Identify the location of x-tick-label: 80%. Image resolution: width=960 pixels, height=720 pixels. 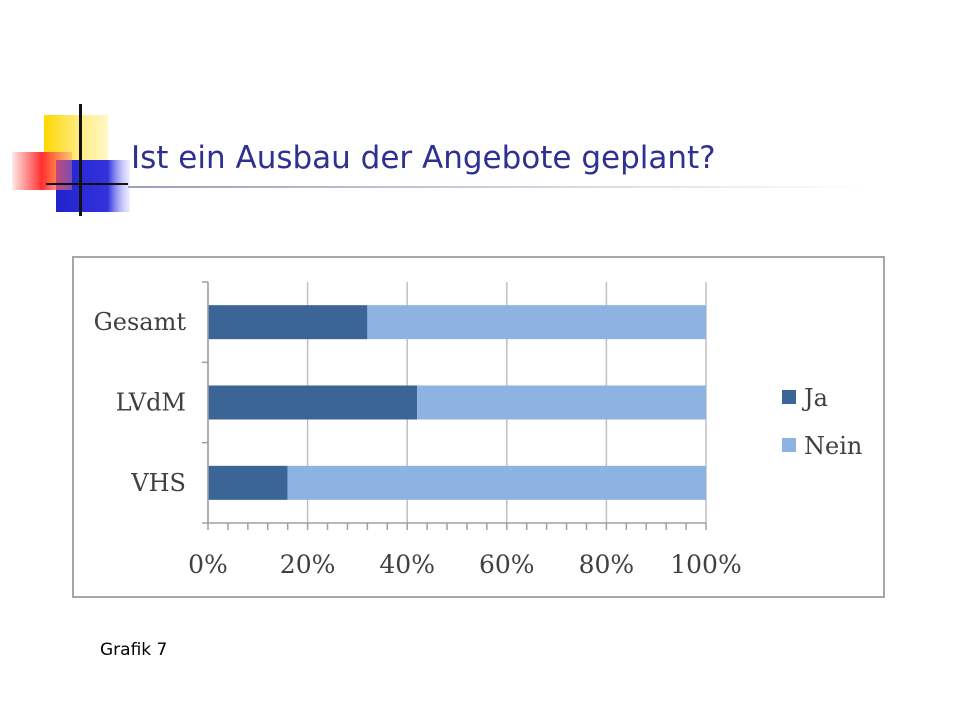
(607, 564).